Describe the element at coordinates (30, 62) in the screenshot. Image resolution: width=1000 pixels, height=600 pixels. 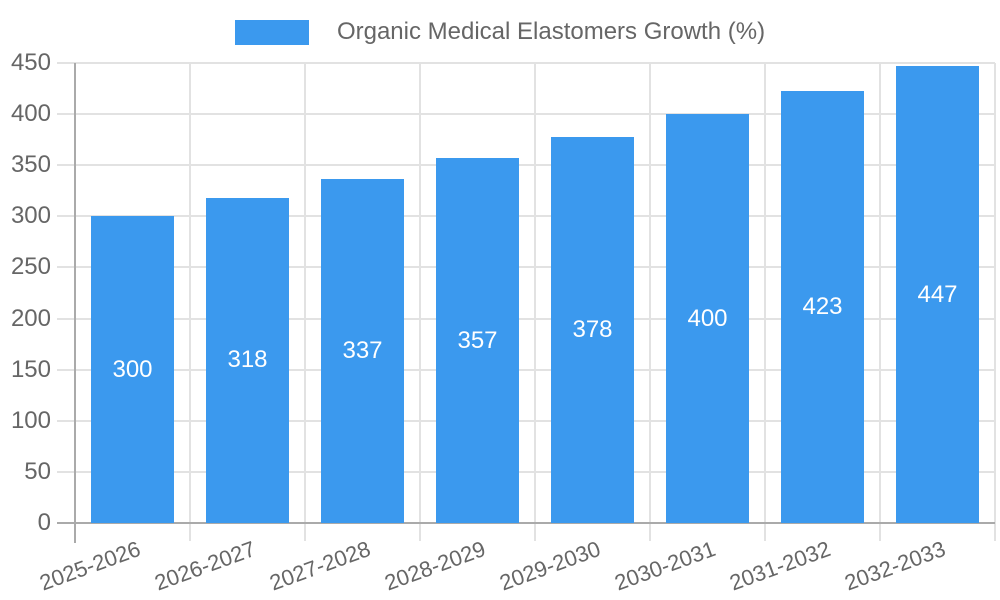
I see `y-axis-tick-label: 450` at that location.